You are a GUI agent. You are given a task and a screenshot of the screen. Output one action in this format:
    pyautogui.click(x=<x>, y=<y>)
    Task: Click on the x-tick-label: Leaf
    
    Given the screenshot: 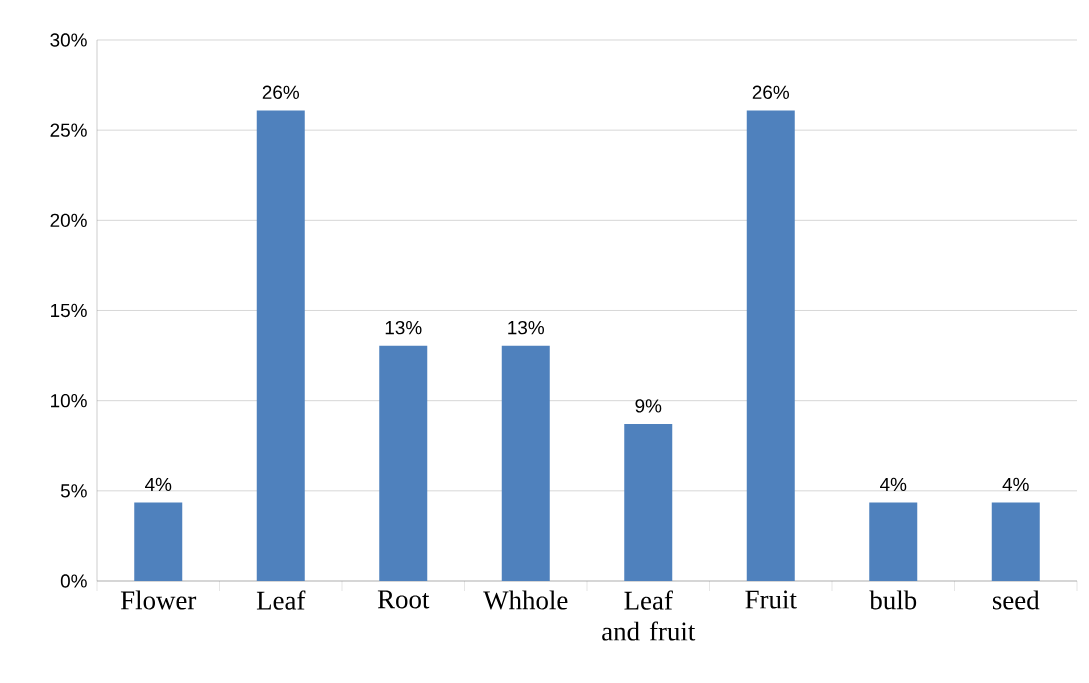 What is the action you would take?
    pyautogui.click(x=281, y=600)
    